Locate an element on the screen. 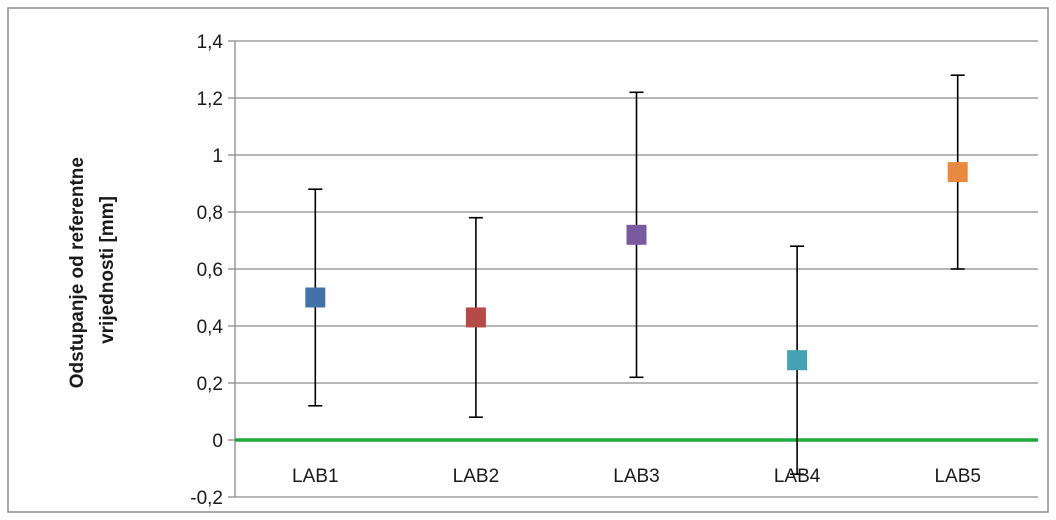 This screenshot has height=520, width=1056. y-tick-label: -0,2 is located at coordinates (206, 498).